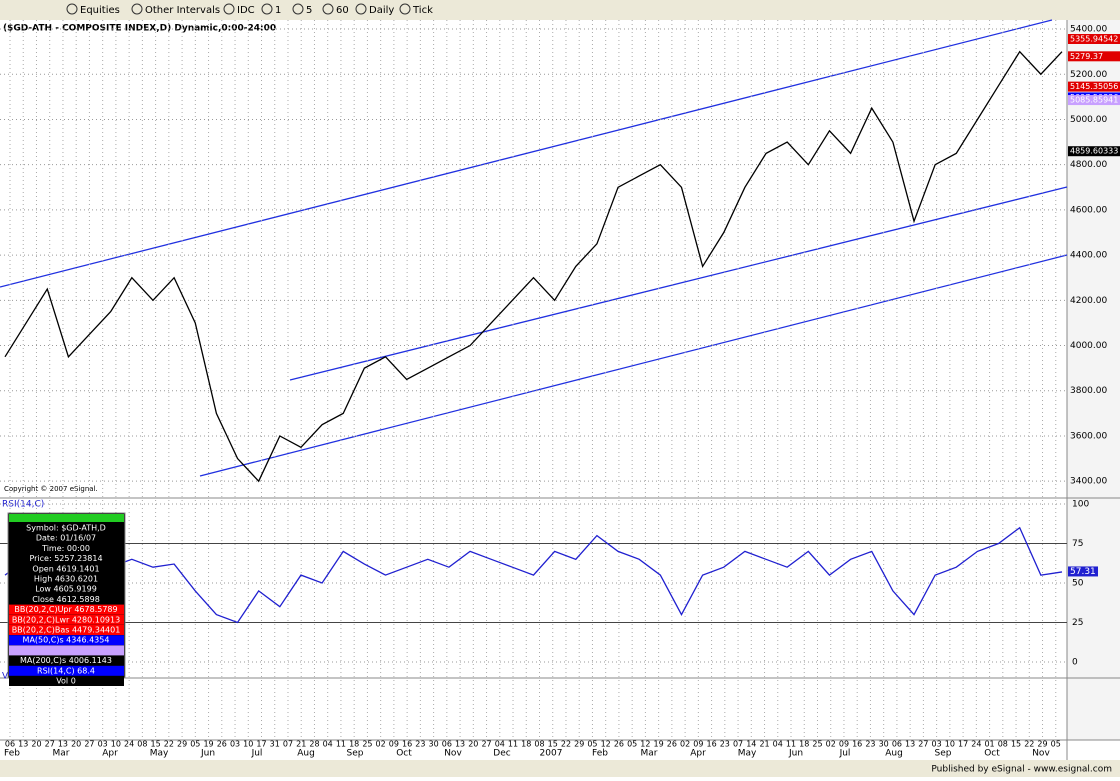 The width and height of the screenshot is (1120, 781). What do you see at coordinates (169, 744) in the screenshot?
I see `x-day-label: 22` at bounding box center [169, 744].